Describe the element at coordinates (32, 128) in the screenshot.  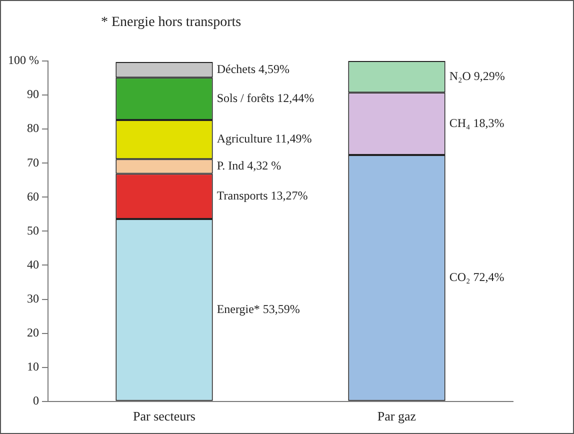
I see `y-tick-label: 80` at that location.